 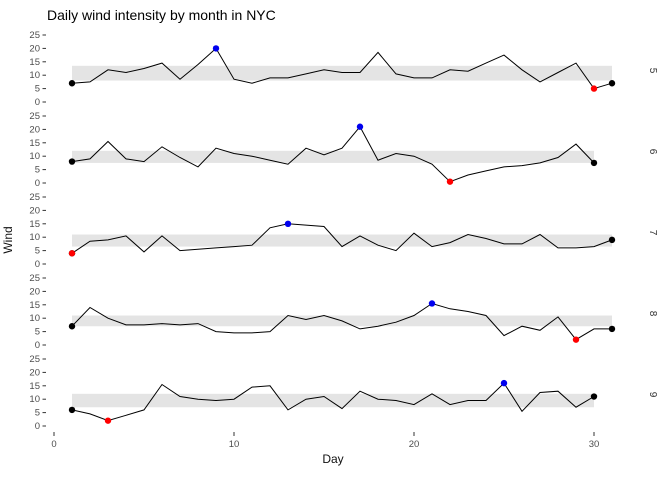 What do you see at coordinates (652, 233) in the screenshot?
I see `facet-strip-label: 7` at bounding box center [652, 233].